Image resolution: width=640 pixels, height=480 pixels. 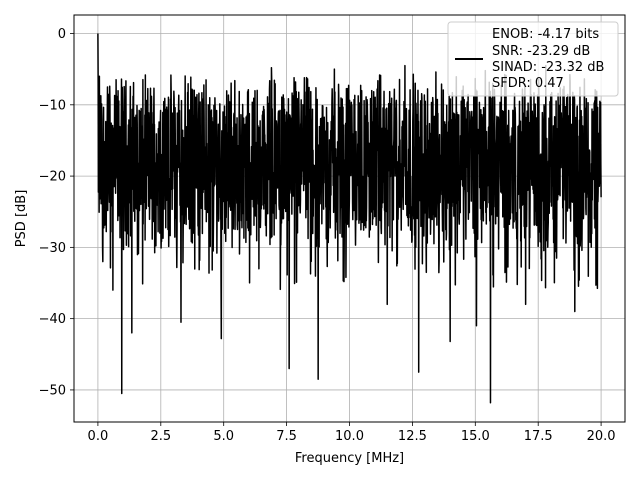 What do you see at coordinates (548, 67) in the screenshot?
I see `legend-label-sinad: SINAD: -23.32 dB` at bounding box center [548, 67].